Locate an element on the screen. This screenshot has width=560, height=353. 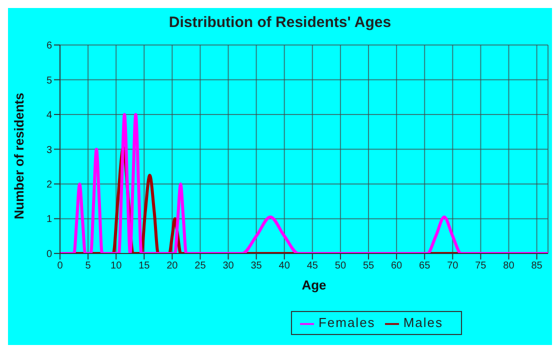
x-tick-label: 85 is located at coordinates (537, 266).